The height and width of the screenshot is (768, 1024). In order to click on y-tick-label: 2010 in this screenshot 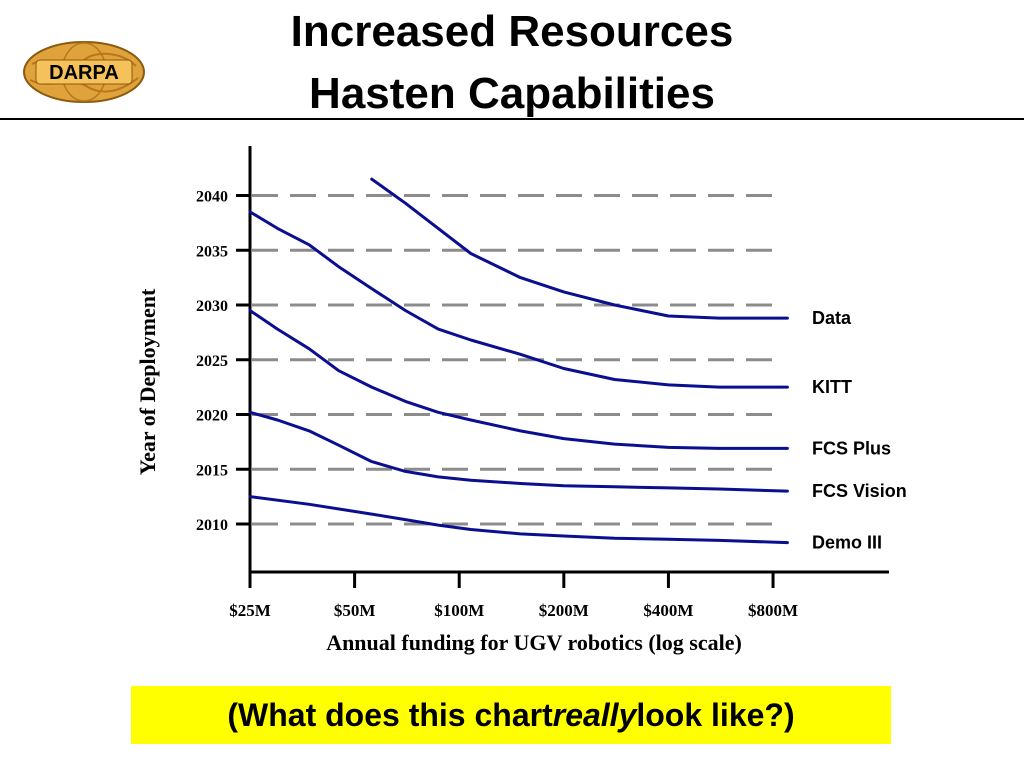, I will do `click(212, 525)`.